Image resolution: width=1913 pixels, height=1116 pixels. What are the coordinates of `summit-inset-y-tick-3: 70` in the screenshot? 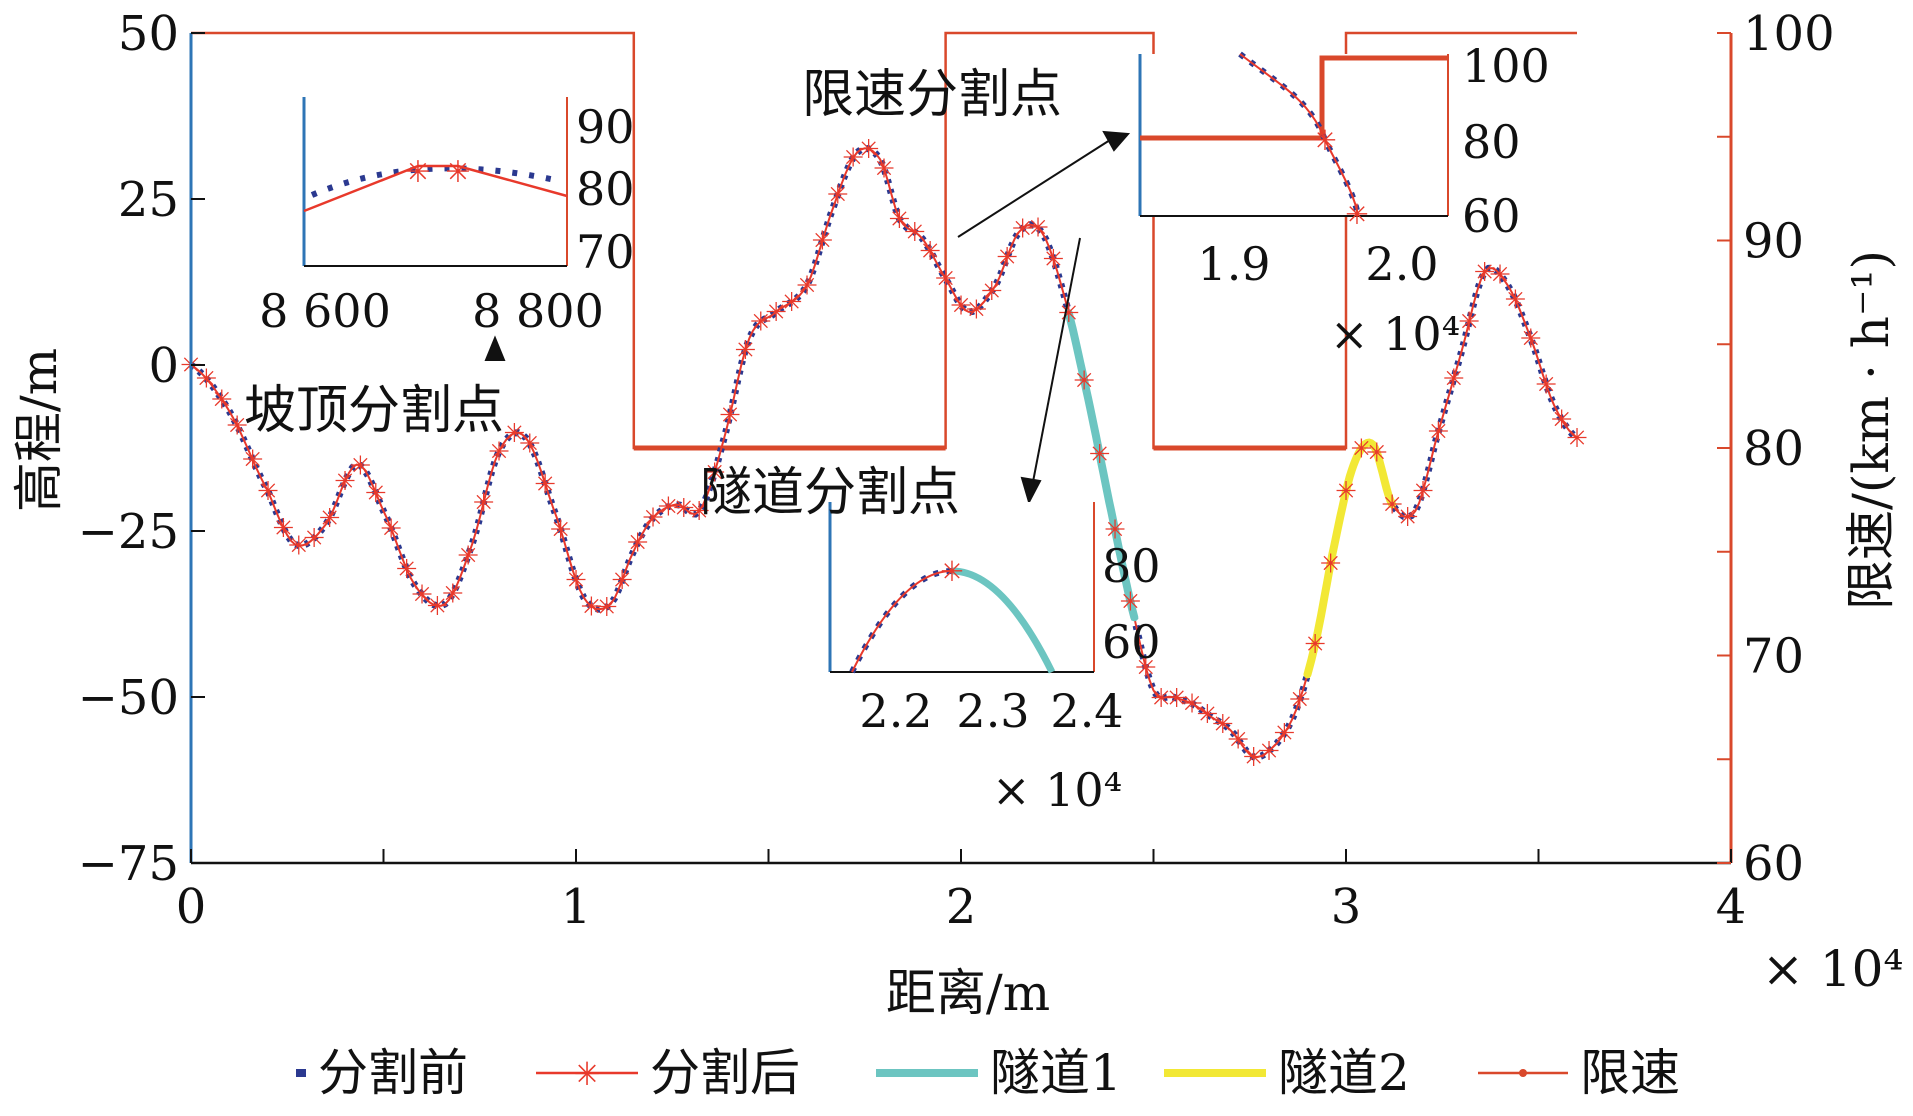 It's located at (605, 252).